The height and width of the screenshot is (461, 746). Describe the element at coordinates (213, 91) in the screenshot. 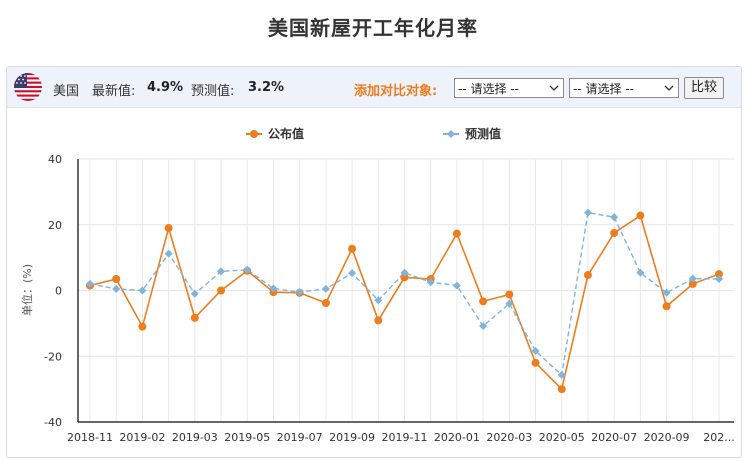

I see `forecast-label: 预测值:` at that location.